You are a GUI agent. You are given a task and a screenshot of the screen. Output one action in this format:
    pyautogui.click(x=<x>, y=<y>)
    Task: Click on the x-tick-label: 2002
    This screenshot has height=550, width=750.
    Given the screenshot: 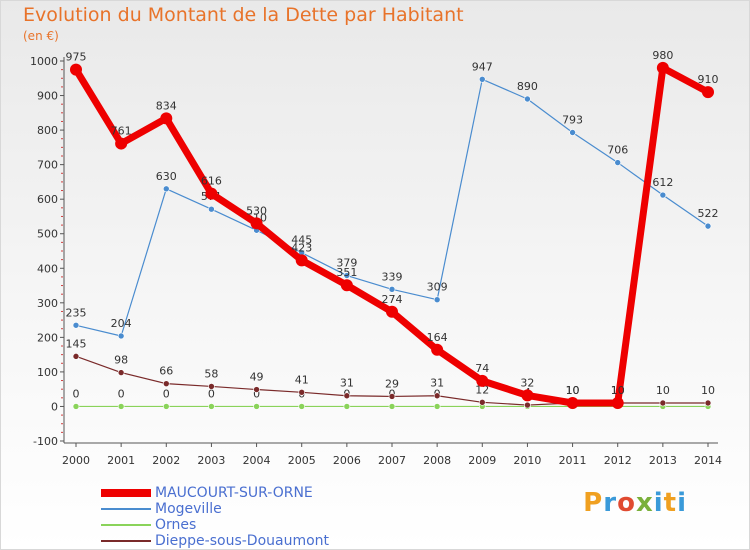 What is the action you would take?
    pyautogui.click(x=166, y=460)
    